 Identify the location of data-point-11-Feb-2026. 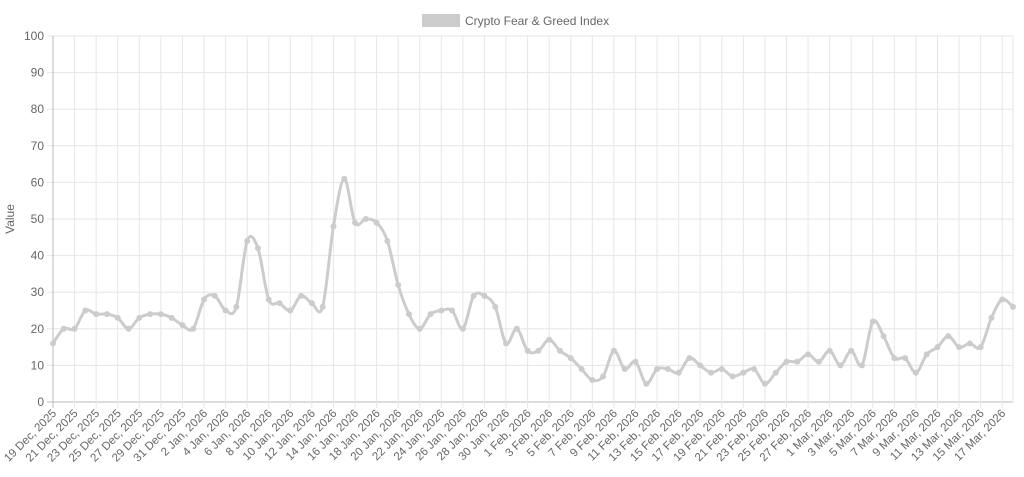
(635, 361).